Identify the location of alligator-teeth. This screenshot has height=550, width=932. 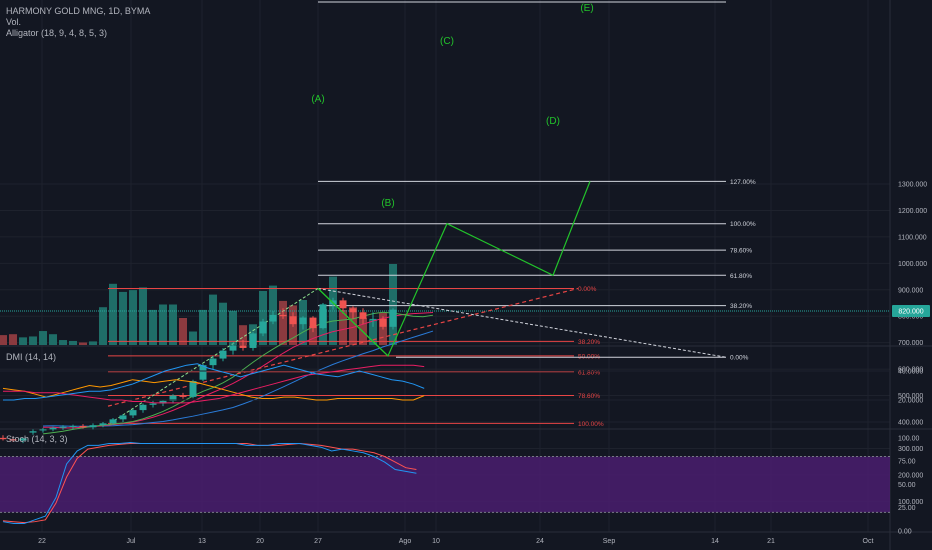
(238, 370).